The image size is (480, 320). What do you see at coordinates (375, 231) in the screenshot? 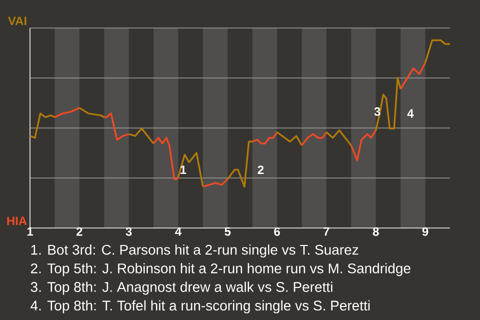
I see `x-tick-label: 8` at bounding box center [375, 231].